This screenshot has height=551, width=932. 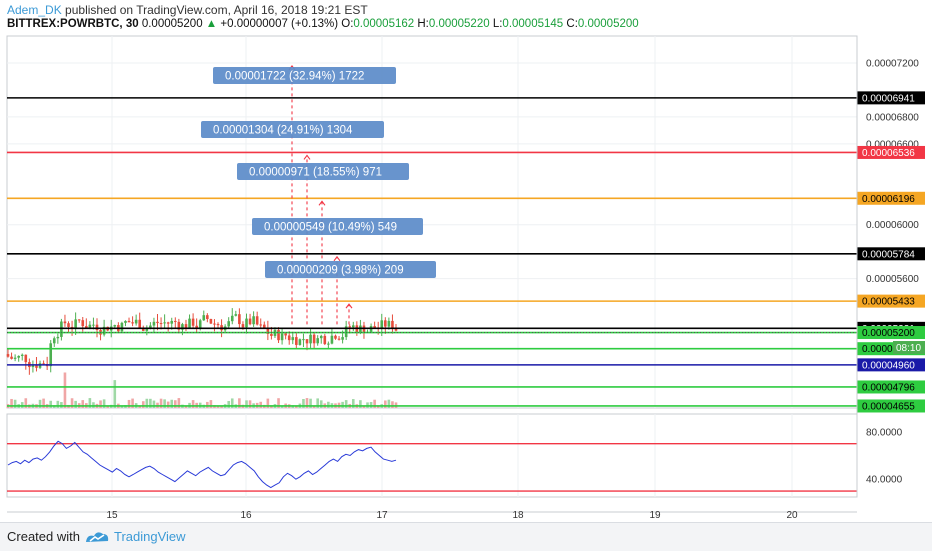 What do you see at coordinates (888, 365) in the screenshot?
I see `level-price-label: 0.00004960` at bounding box center [888, 365].